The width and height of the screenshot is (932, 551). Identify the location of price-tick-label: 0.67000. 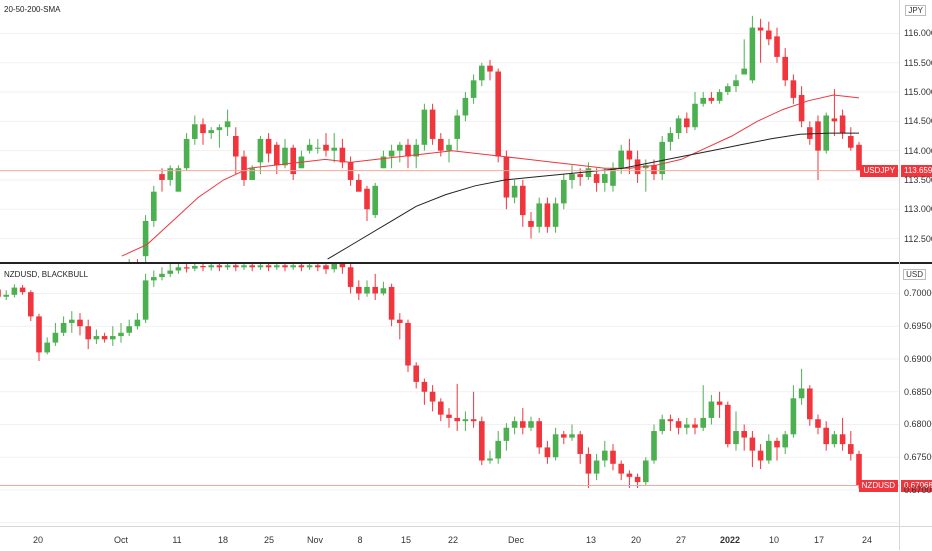
(918, 489).